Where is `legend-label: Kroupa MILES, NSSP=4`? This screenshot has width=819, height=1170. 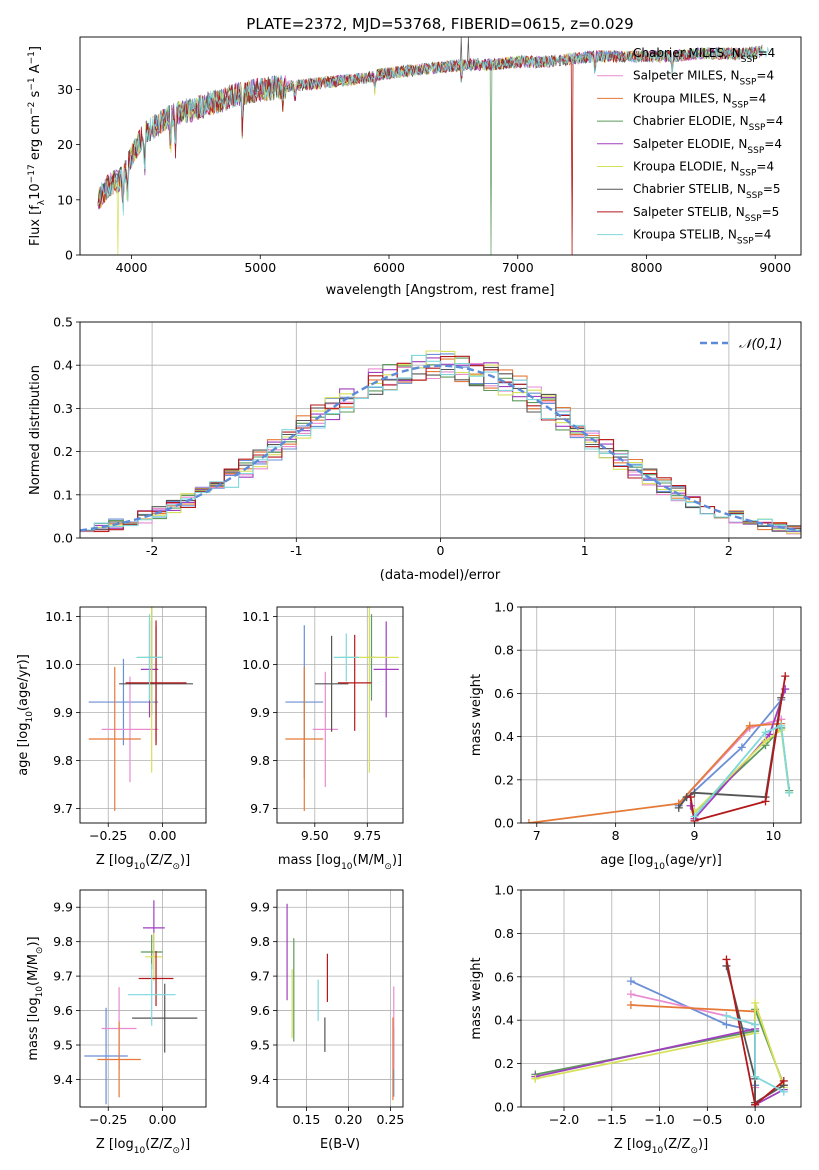
legend-label: Kroupa MILES, NSSP=4 is located at coordinates (699, 100).